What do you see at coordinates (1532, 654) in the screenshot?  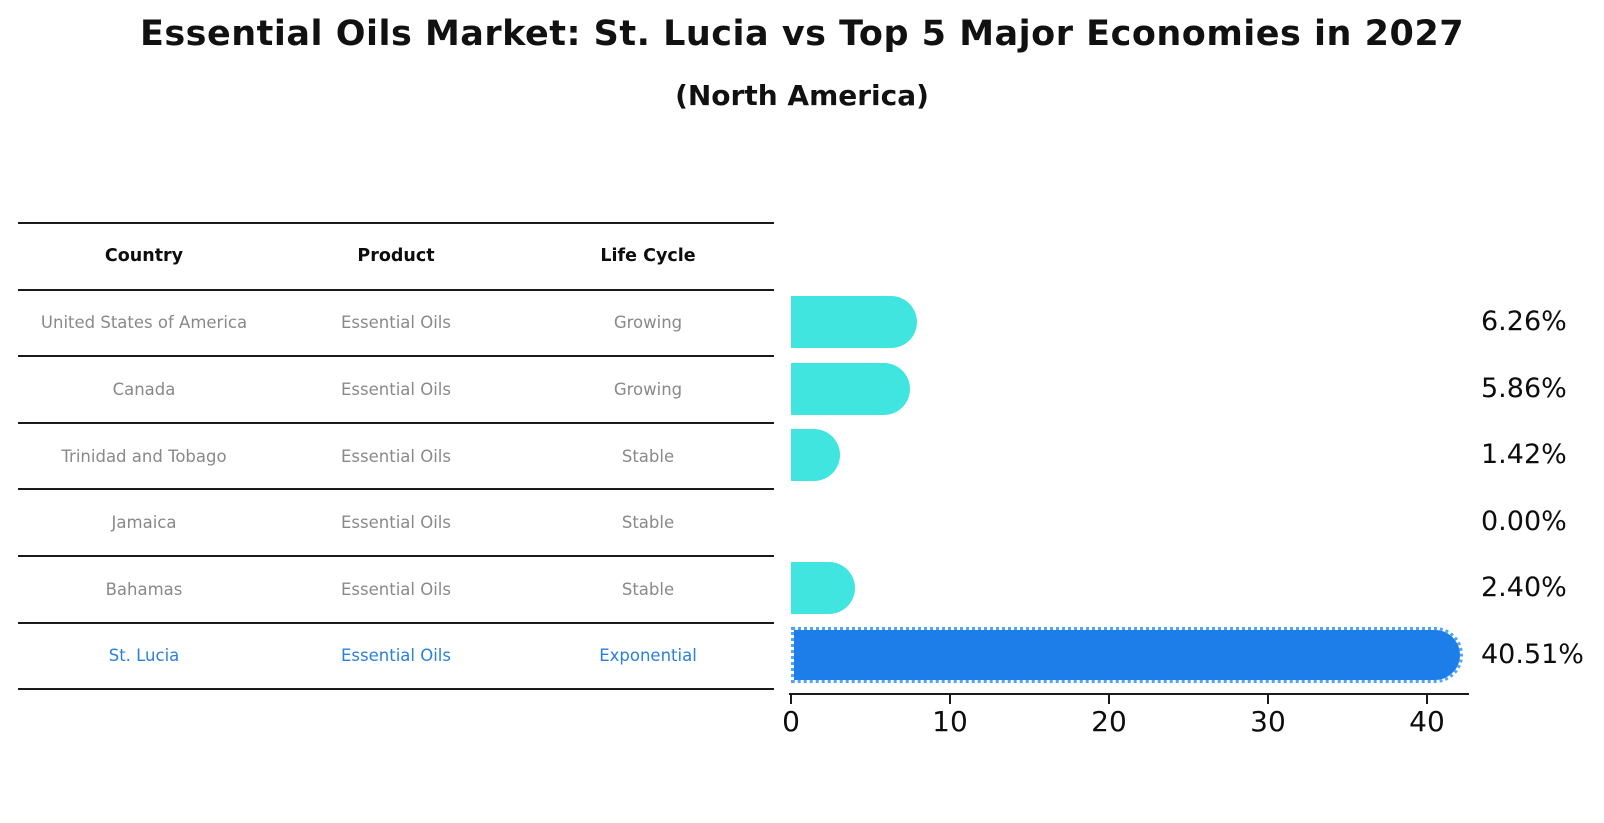 I see `bar-value-label: 40.51%` at bounding box center [1532, 654].